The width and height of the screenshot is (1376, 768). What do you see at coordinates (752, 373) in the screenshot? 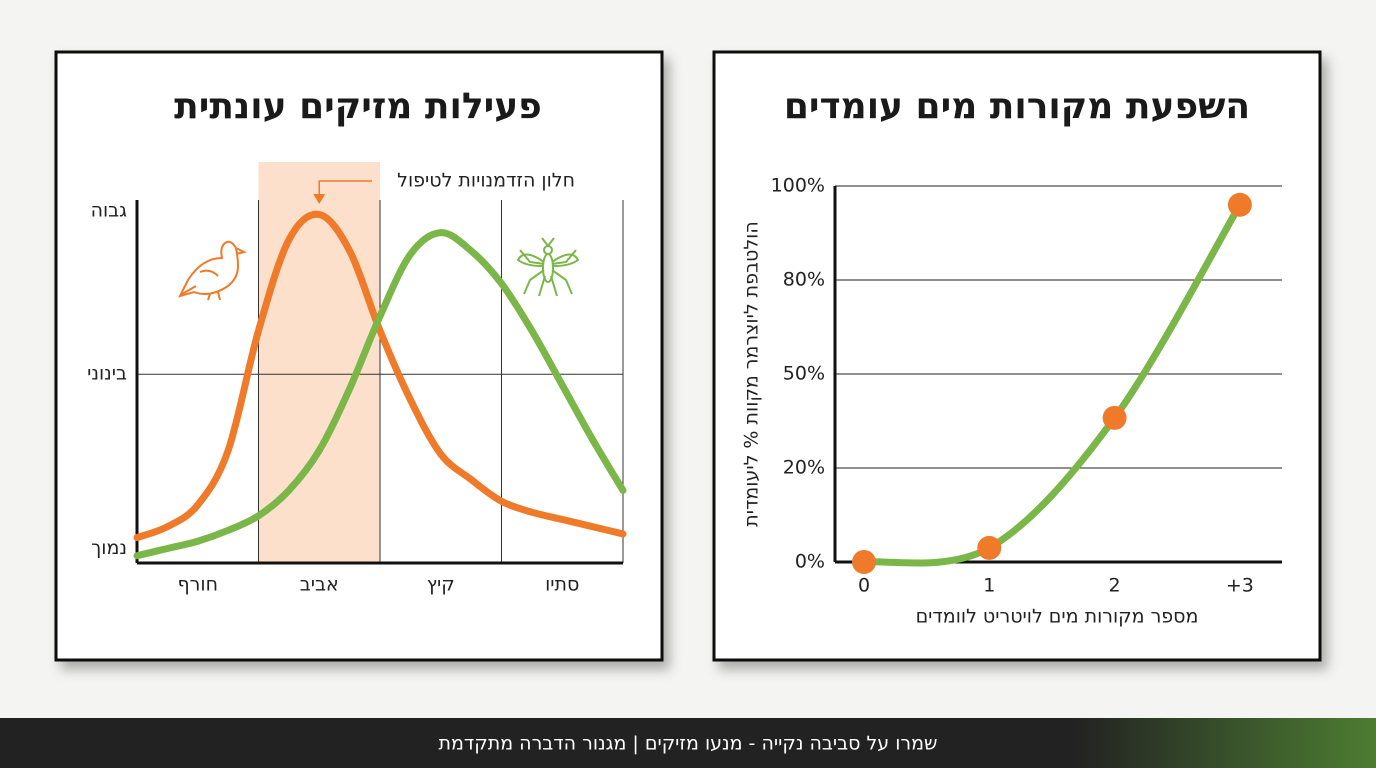
I see `y-axis-title: הולטבפת ליוצרמר מקוות % ליעומדית` at bounding box center [752, 373].